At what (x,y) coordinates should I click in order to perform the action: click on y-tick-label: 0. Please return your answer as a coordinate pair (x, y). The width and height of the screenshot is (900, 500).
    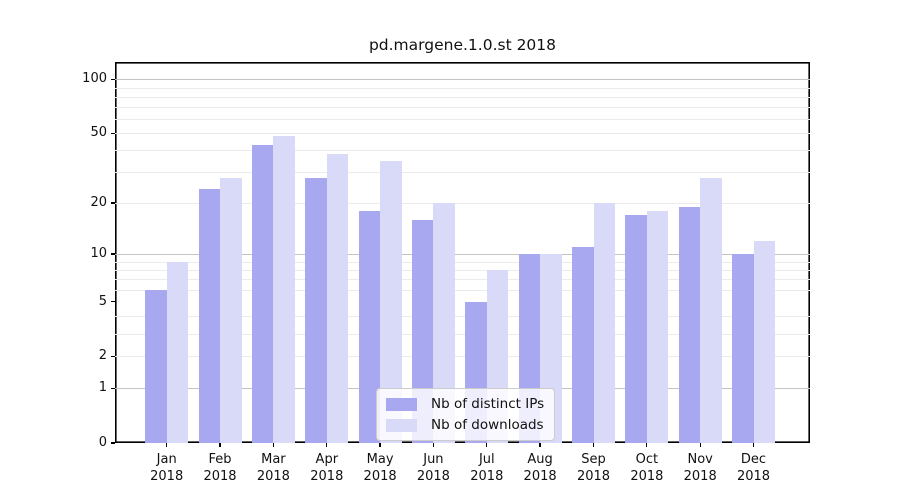
    Looking at the image, I should click on (102, 442).